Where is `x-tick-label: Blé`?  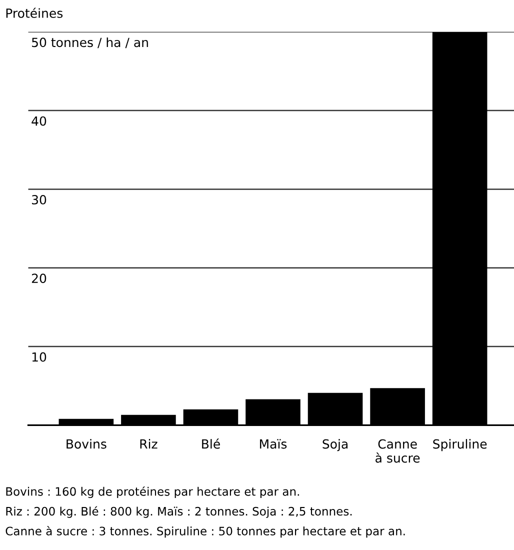 x-tick-label: Blé is located at coordinates (211, 443).